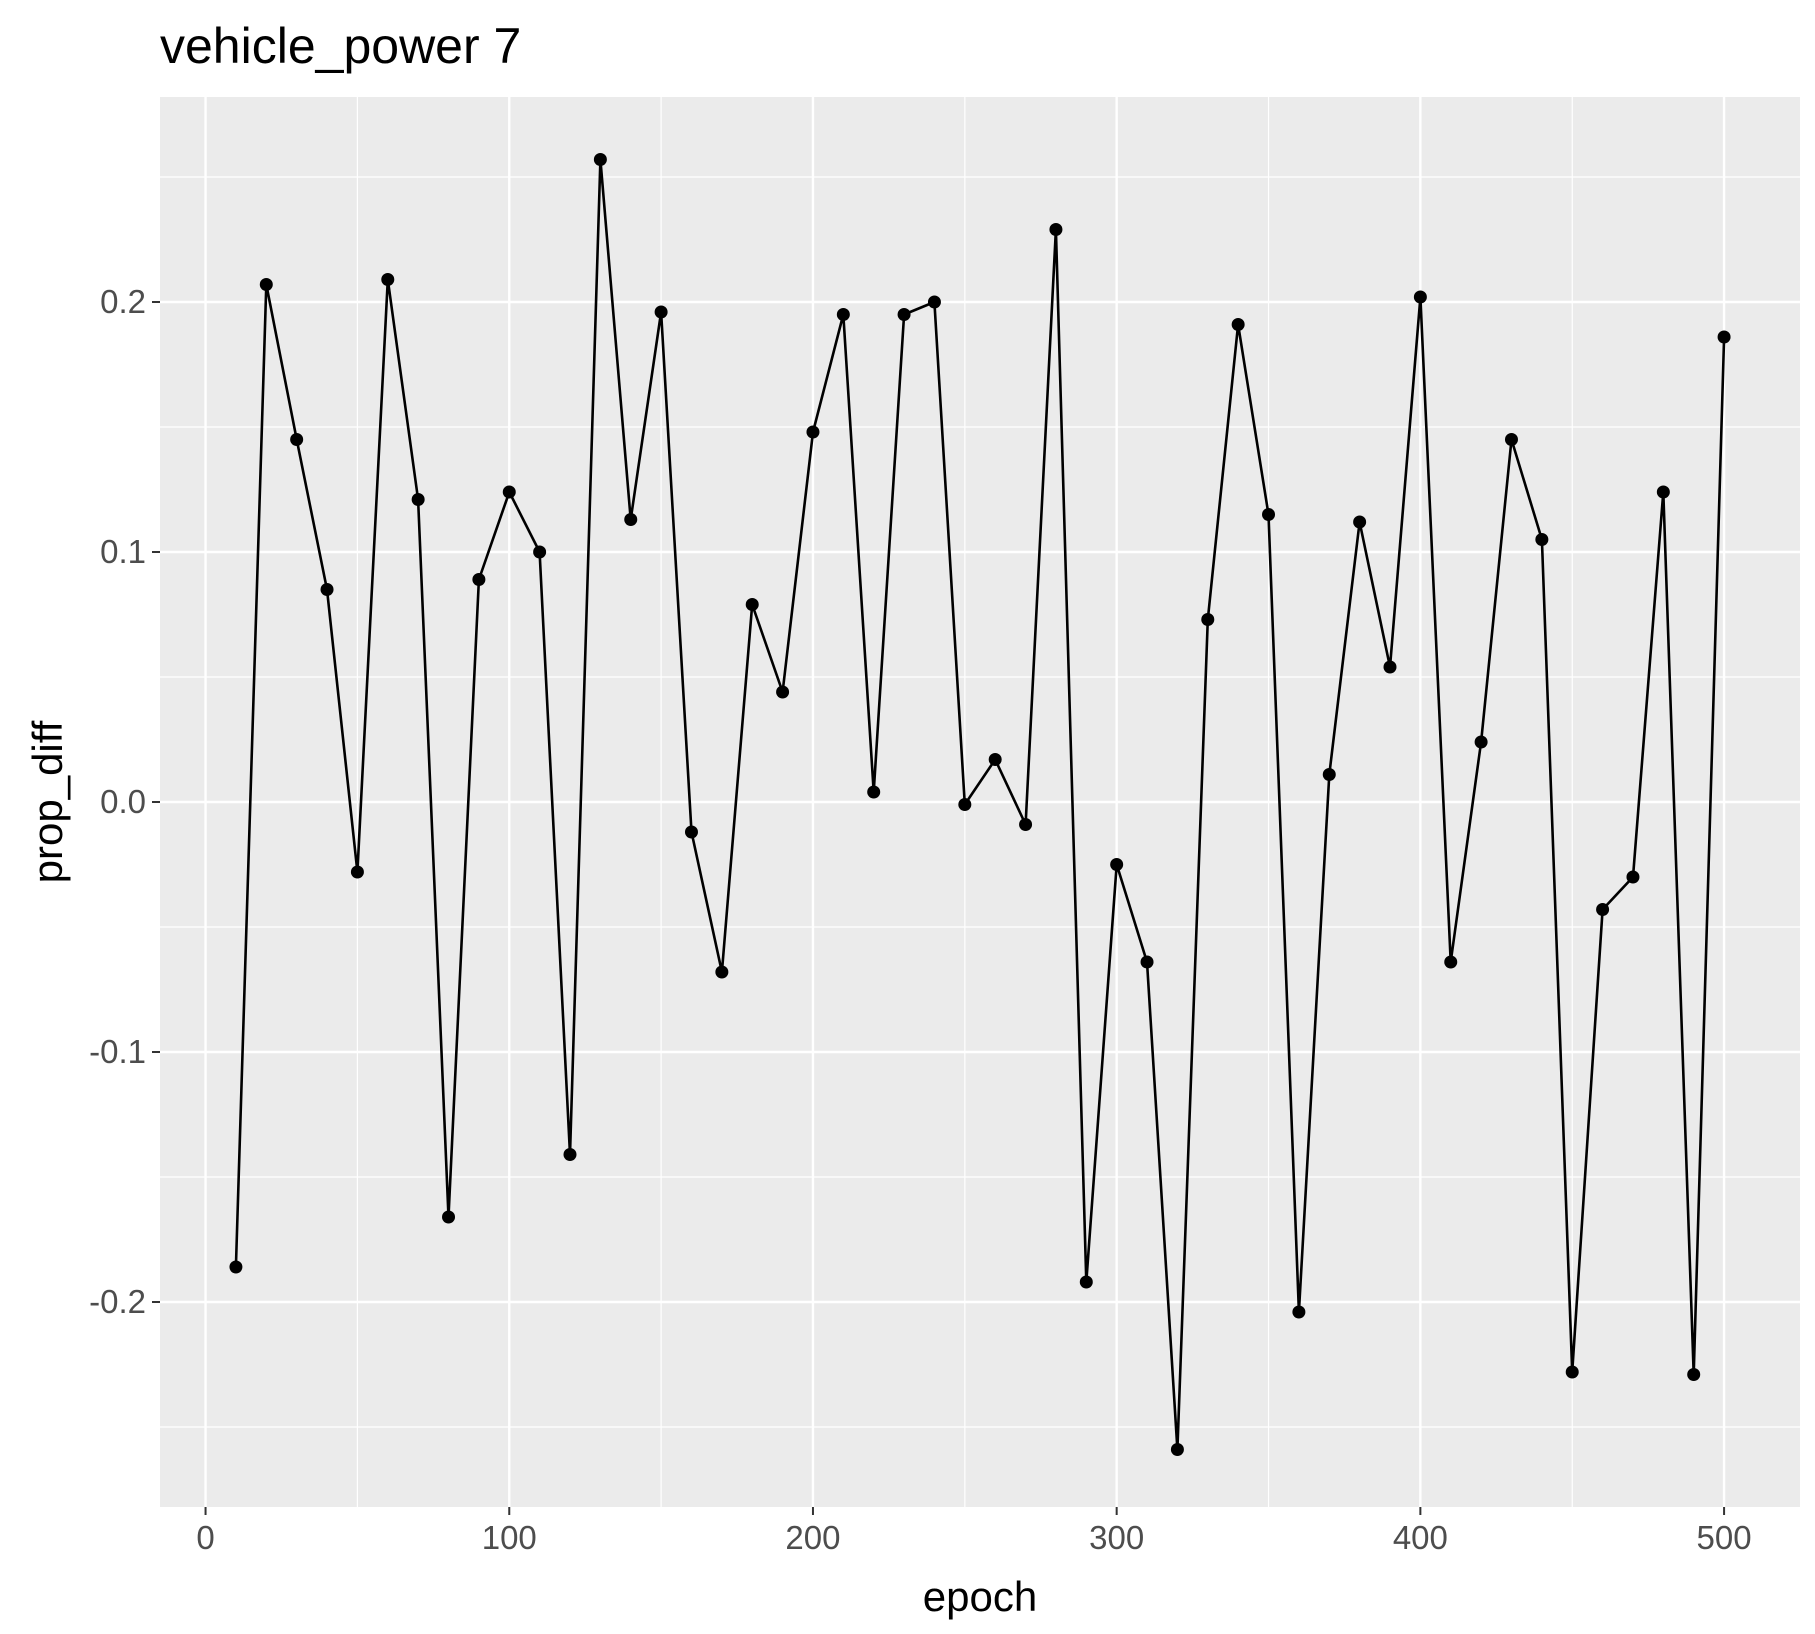  I want to click on x-tick-label: 400, so click(1420, 1537).